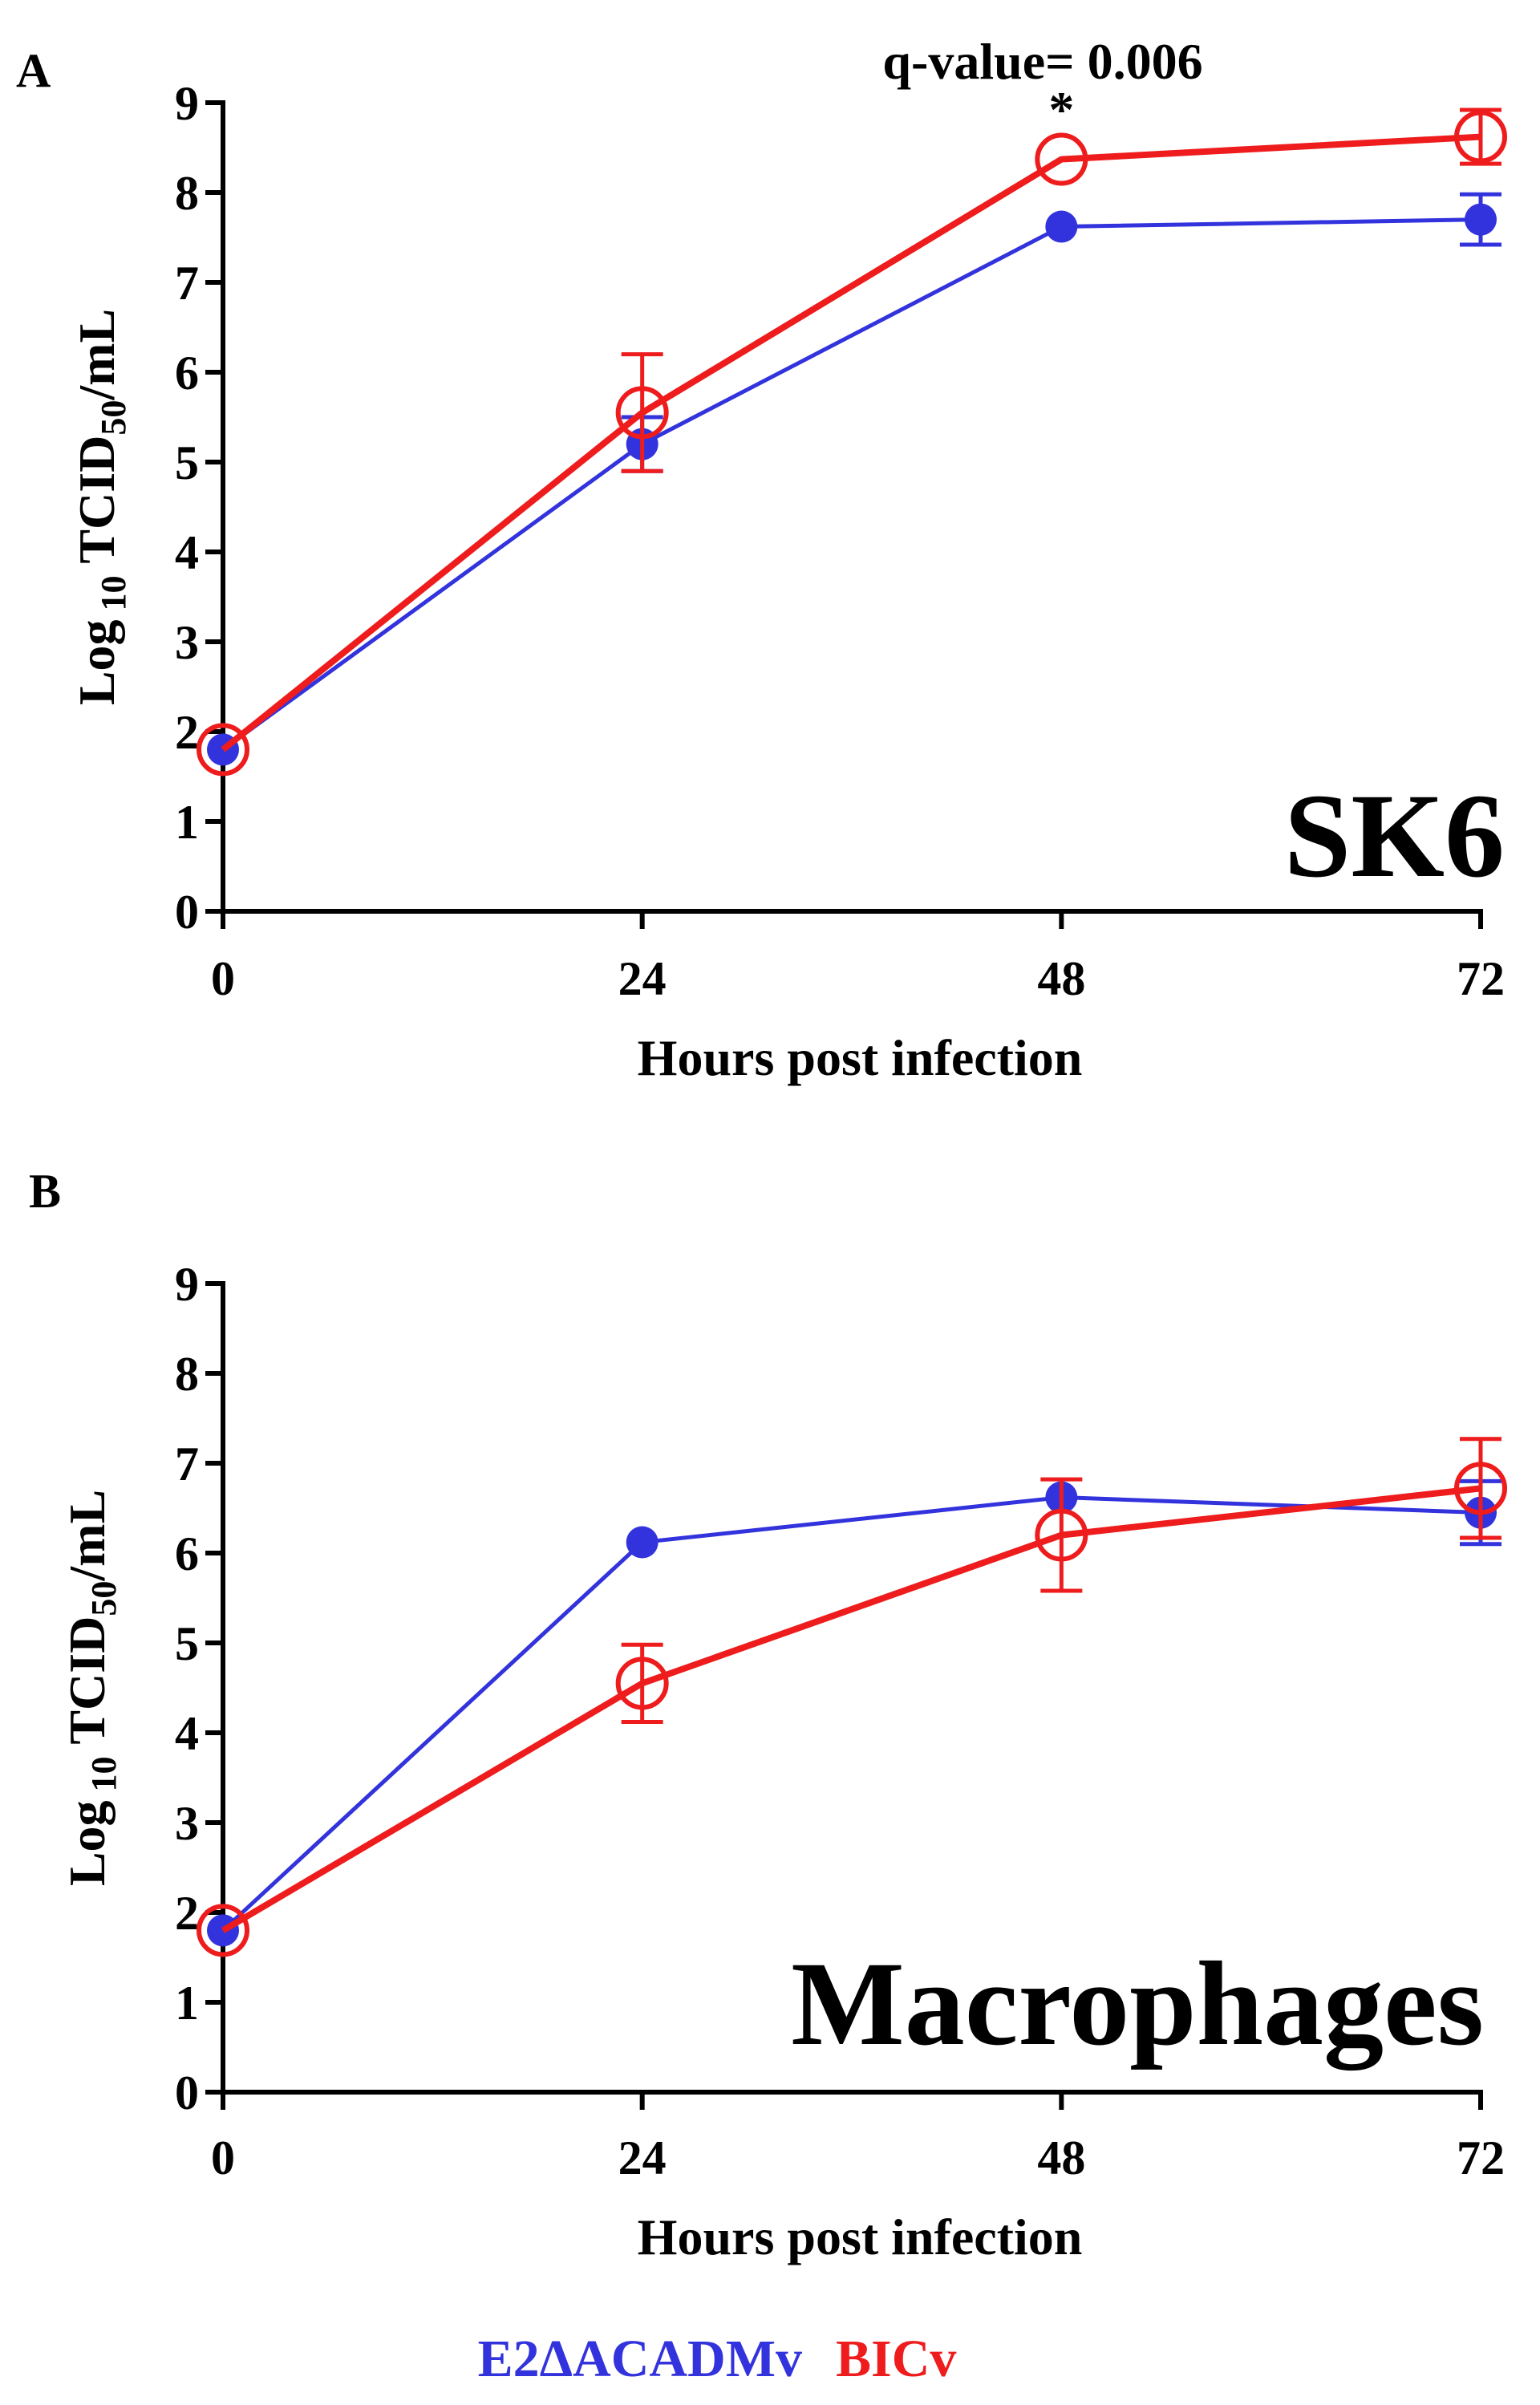 The width and height of the screenshot is (1540, 2405). Describe the element at coordinates (1061, 109) in the screenshot. I see `significance-star: *` at that location.